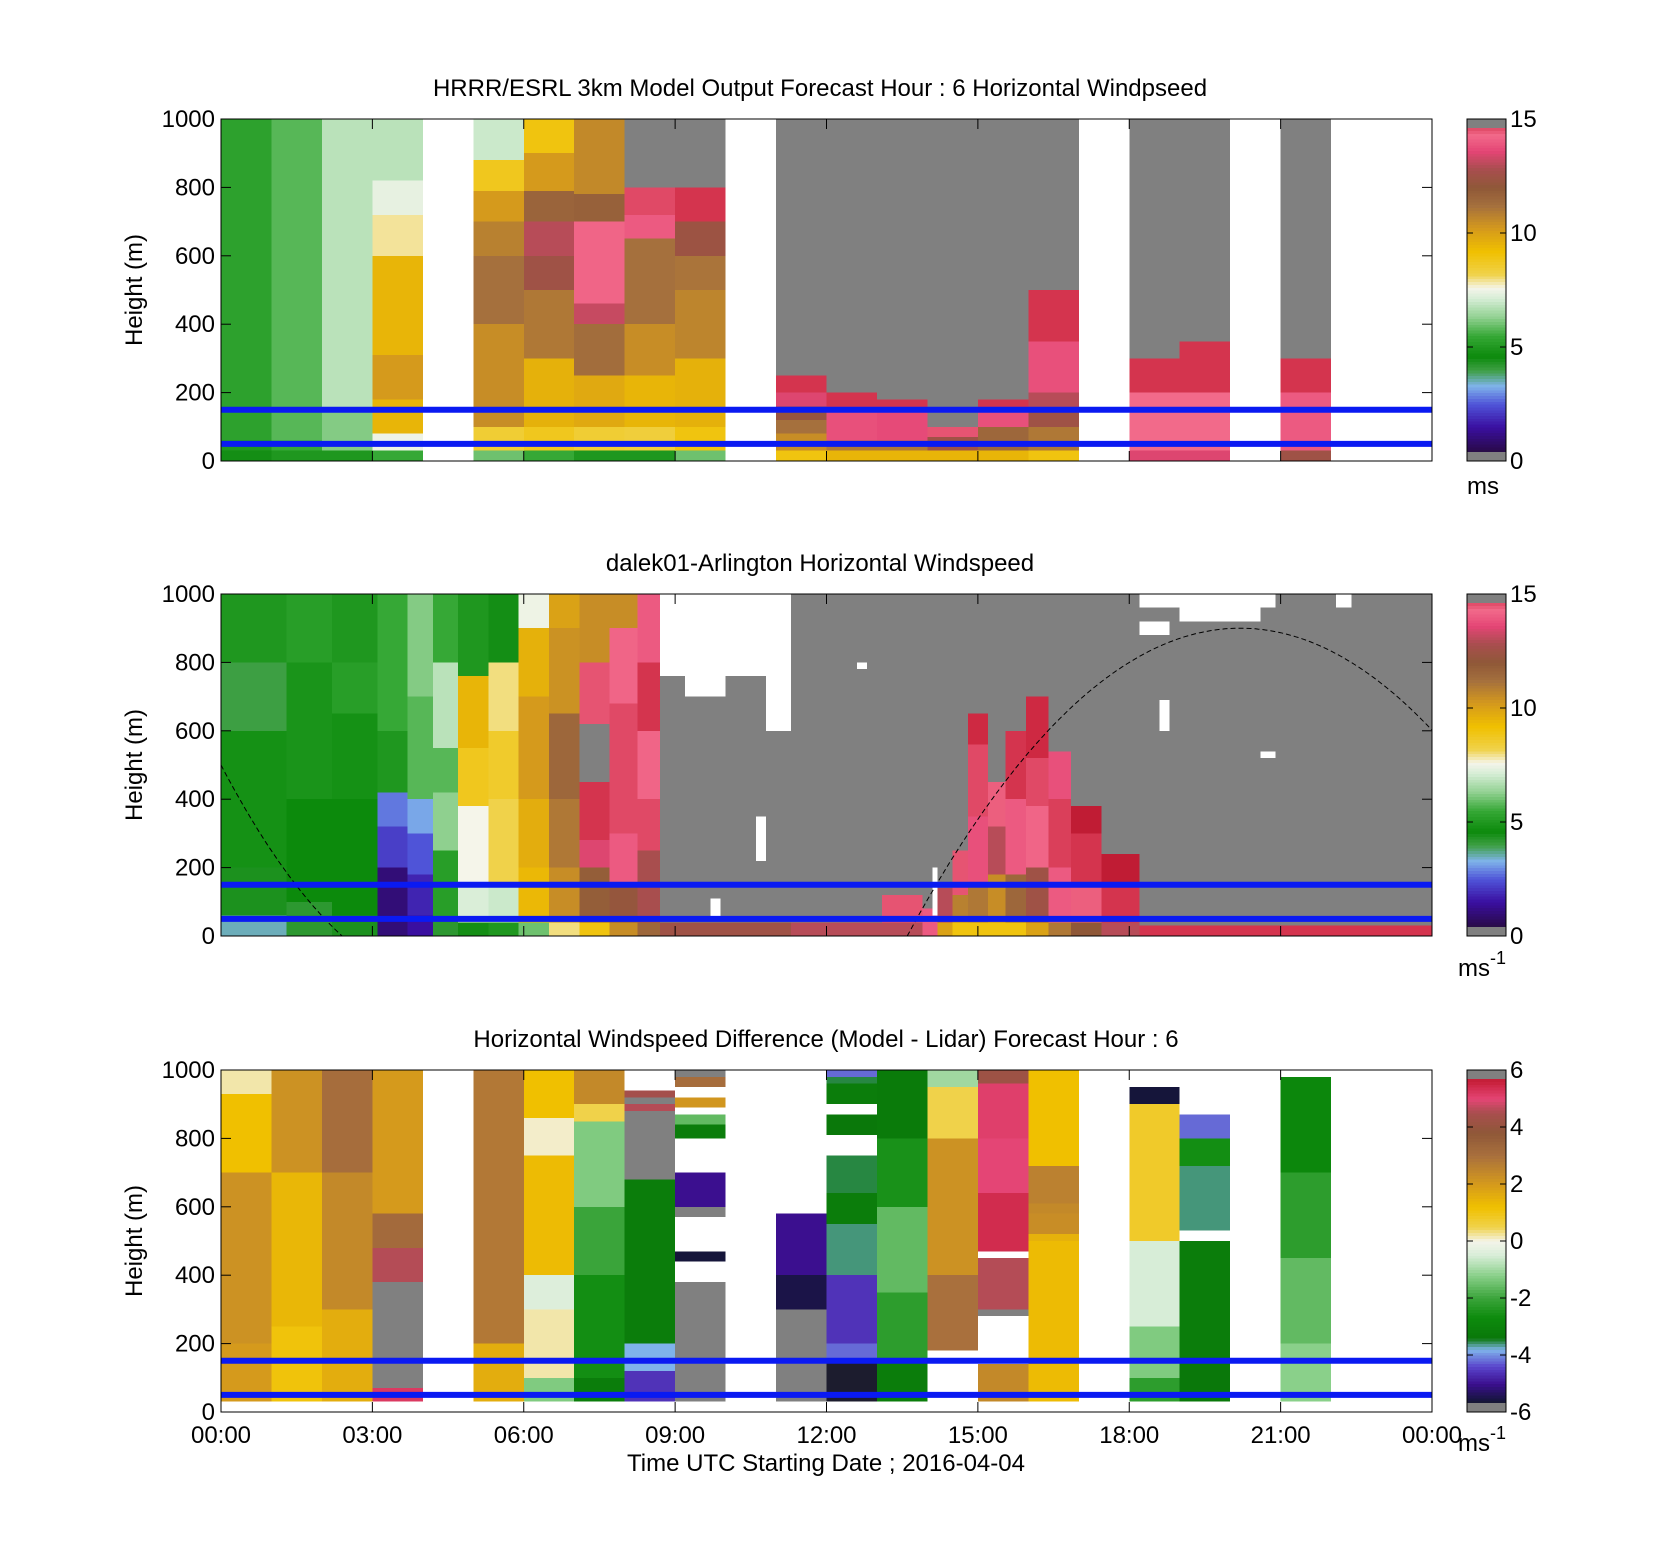 The width and height of the screenshot is (1680, 1561). I want to click on panel-model-colorbar-unit: ms, so click(1483, 486).